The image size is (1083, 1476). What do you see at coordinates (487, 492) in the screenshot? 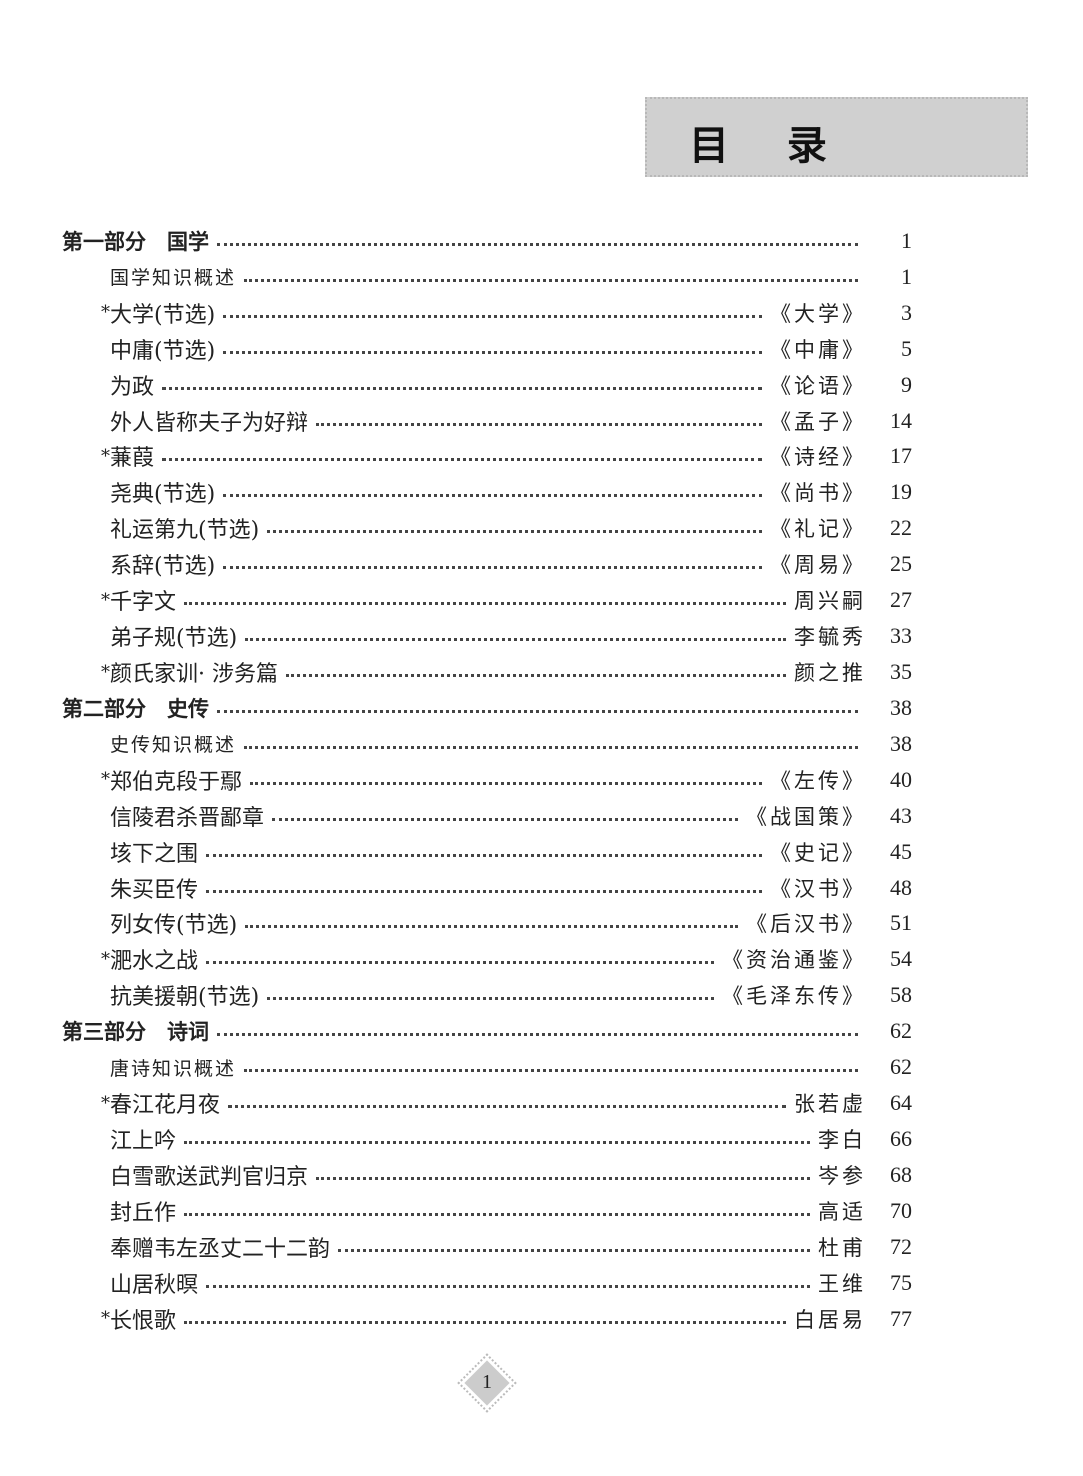
I see `toc-entry: 尧典(节选) 《尚书》 19` at bounding box center [487, 492].